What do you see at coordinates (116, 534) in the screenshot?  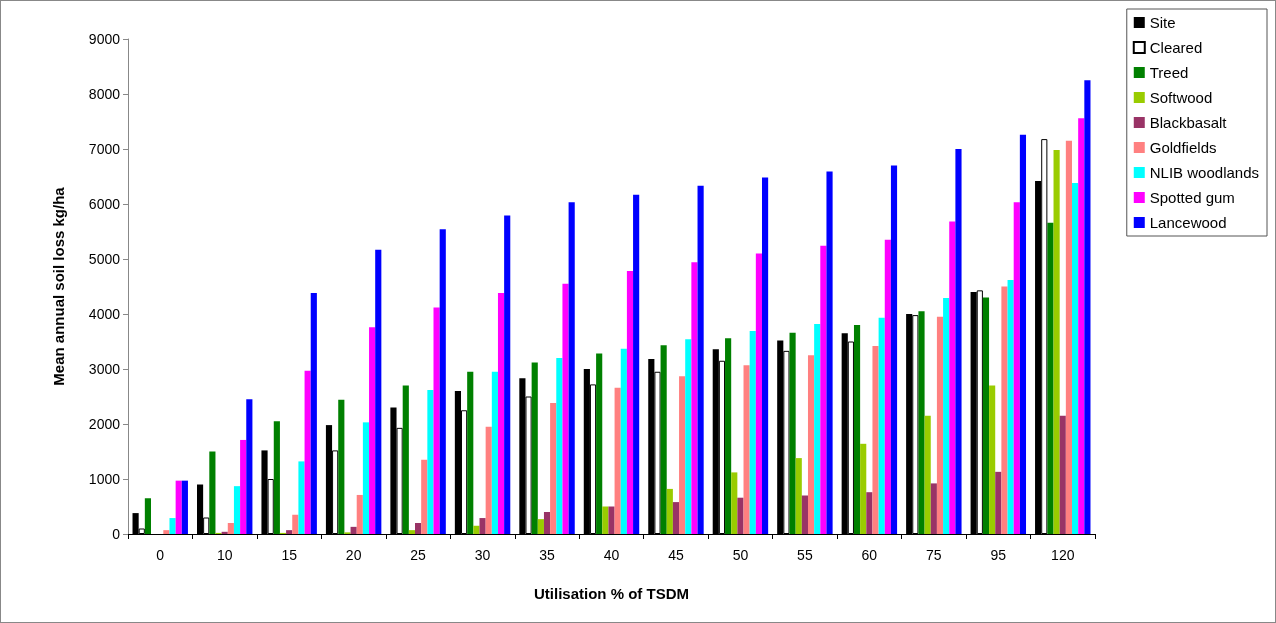 I see `y-tick-label: 0` at bounding box center [116, 534].